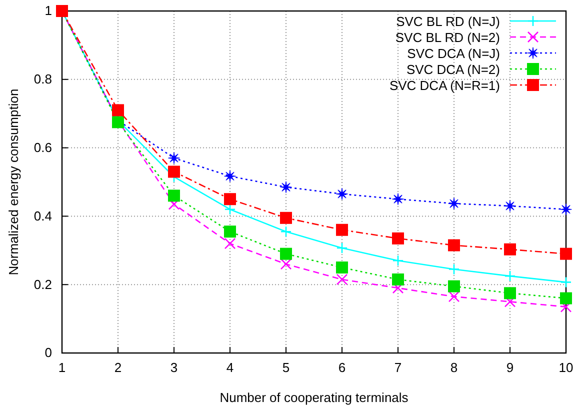 This screenshot has height=407, width=587. I want to click on legend-label: SVC DCA (N=J), so click(453, 53).